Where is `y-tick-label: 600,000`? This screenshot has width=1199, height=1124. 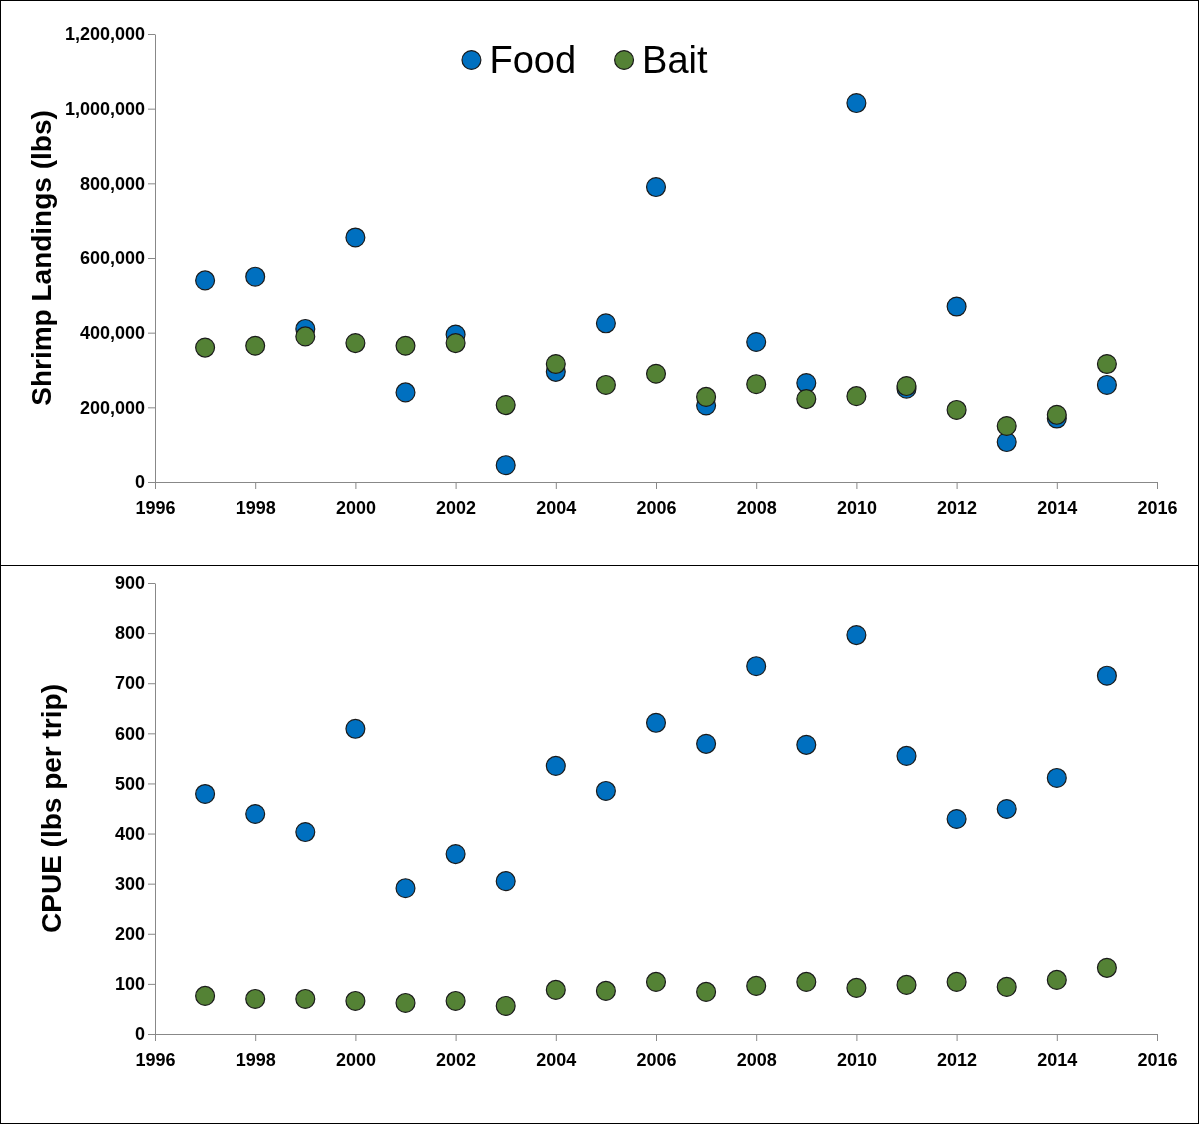 y-tick-label: 600,000 is located at coordinates (112, 258).